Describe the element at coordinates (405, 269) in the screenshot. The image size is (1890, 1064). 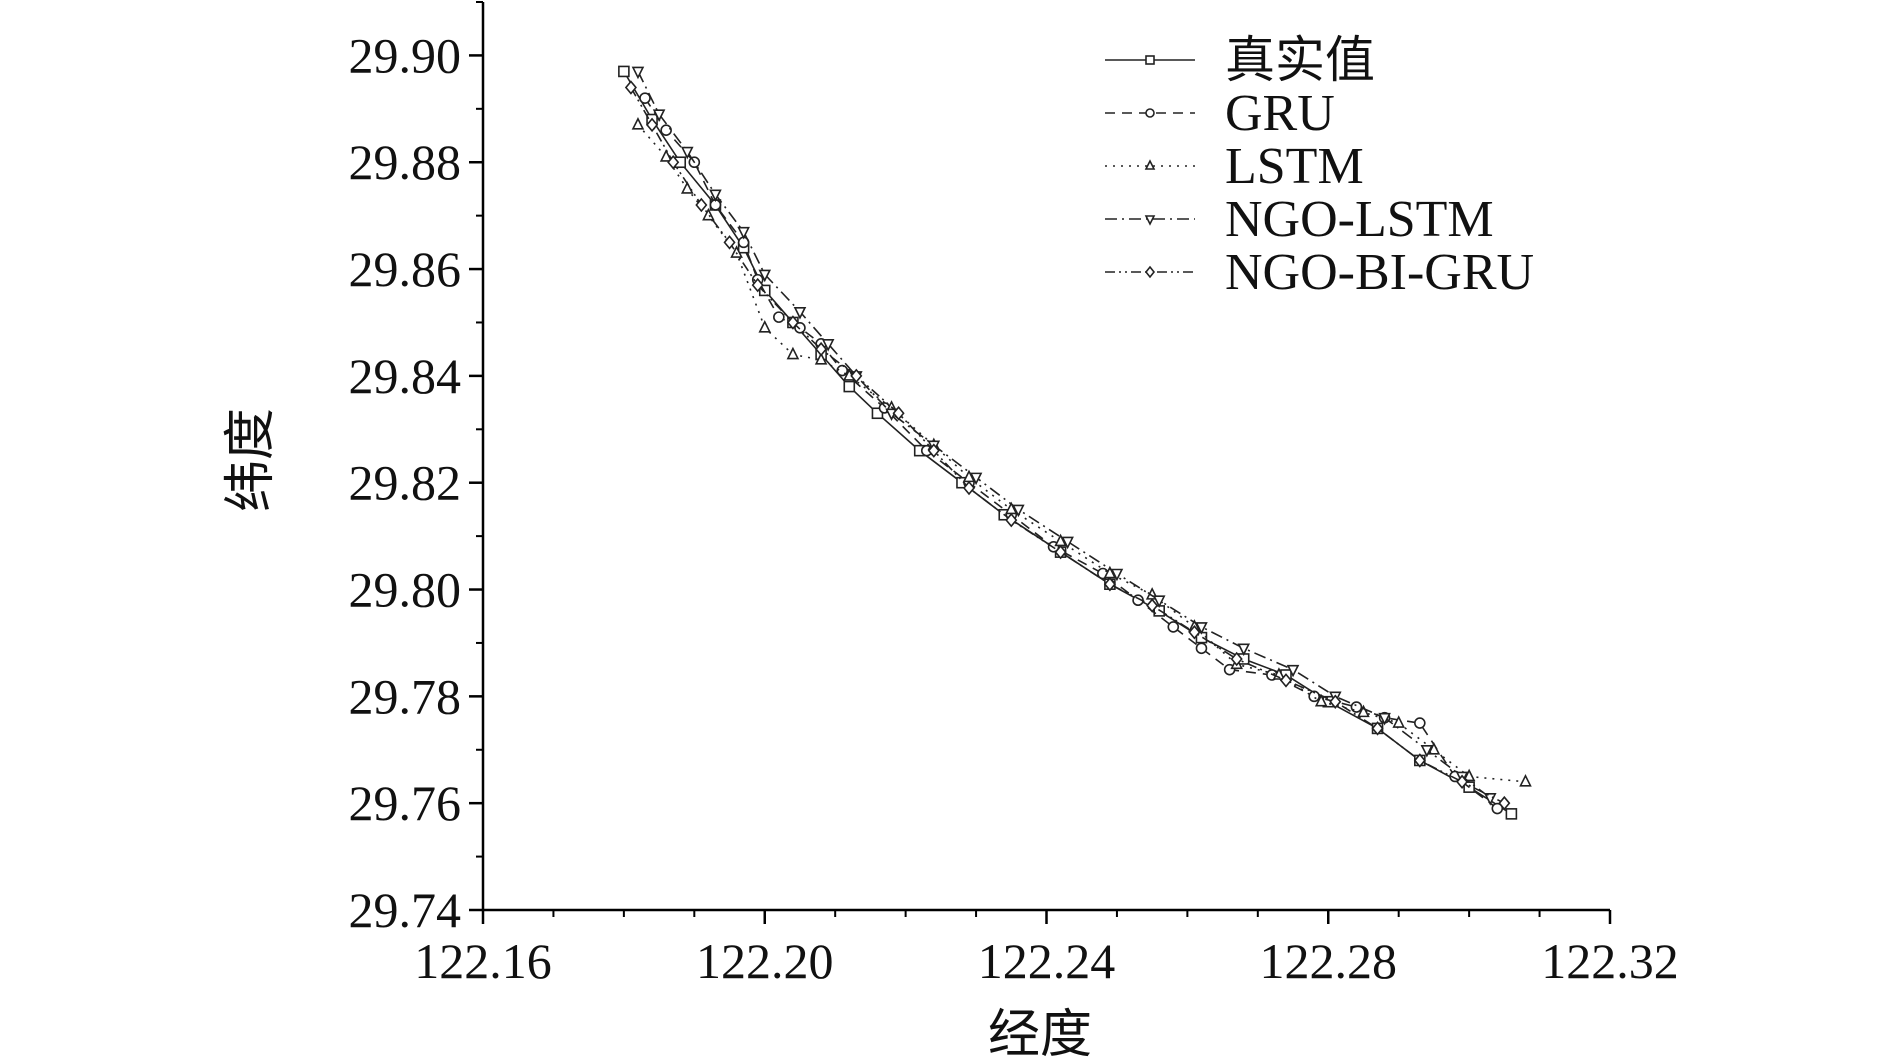
I see `y-tick-label: 29.86` at that location.